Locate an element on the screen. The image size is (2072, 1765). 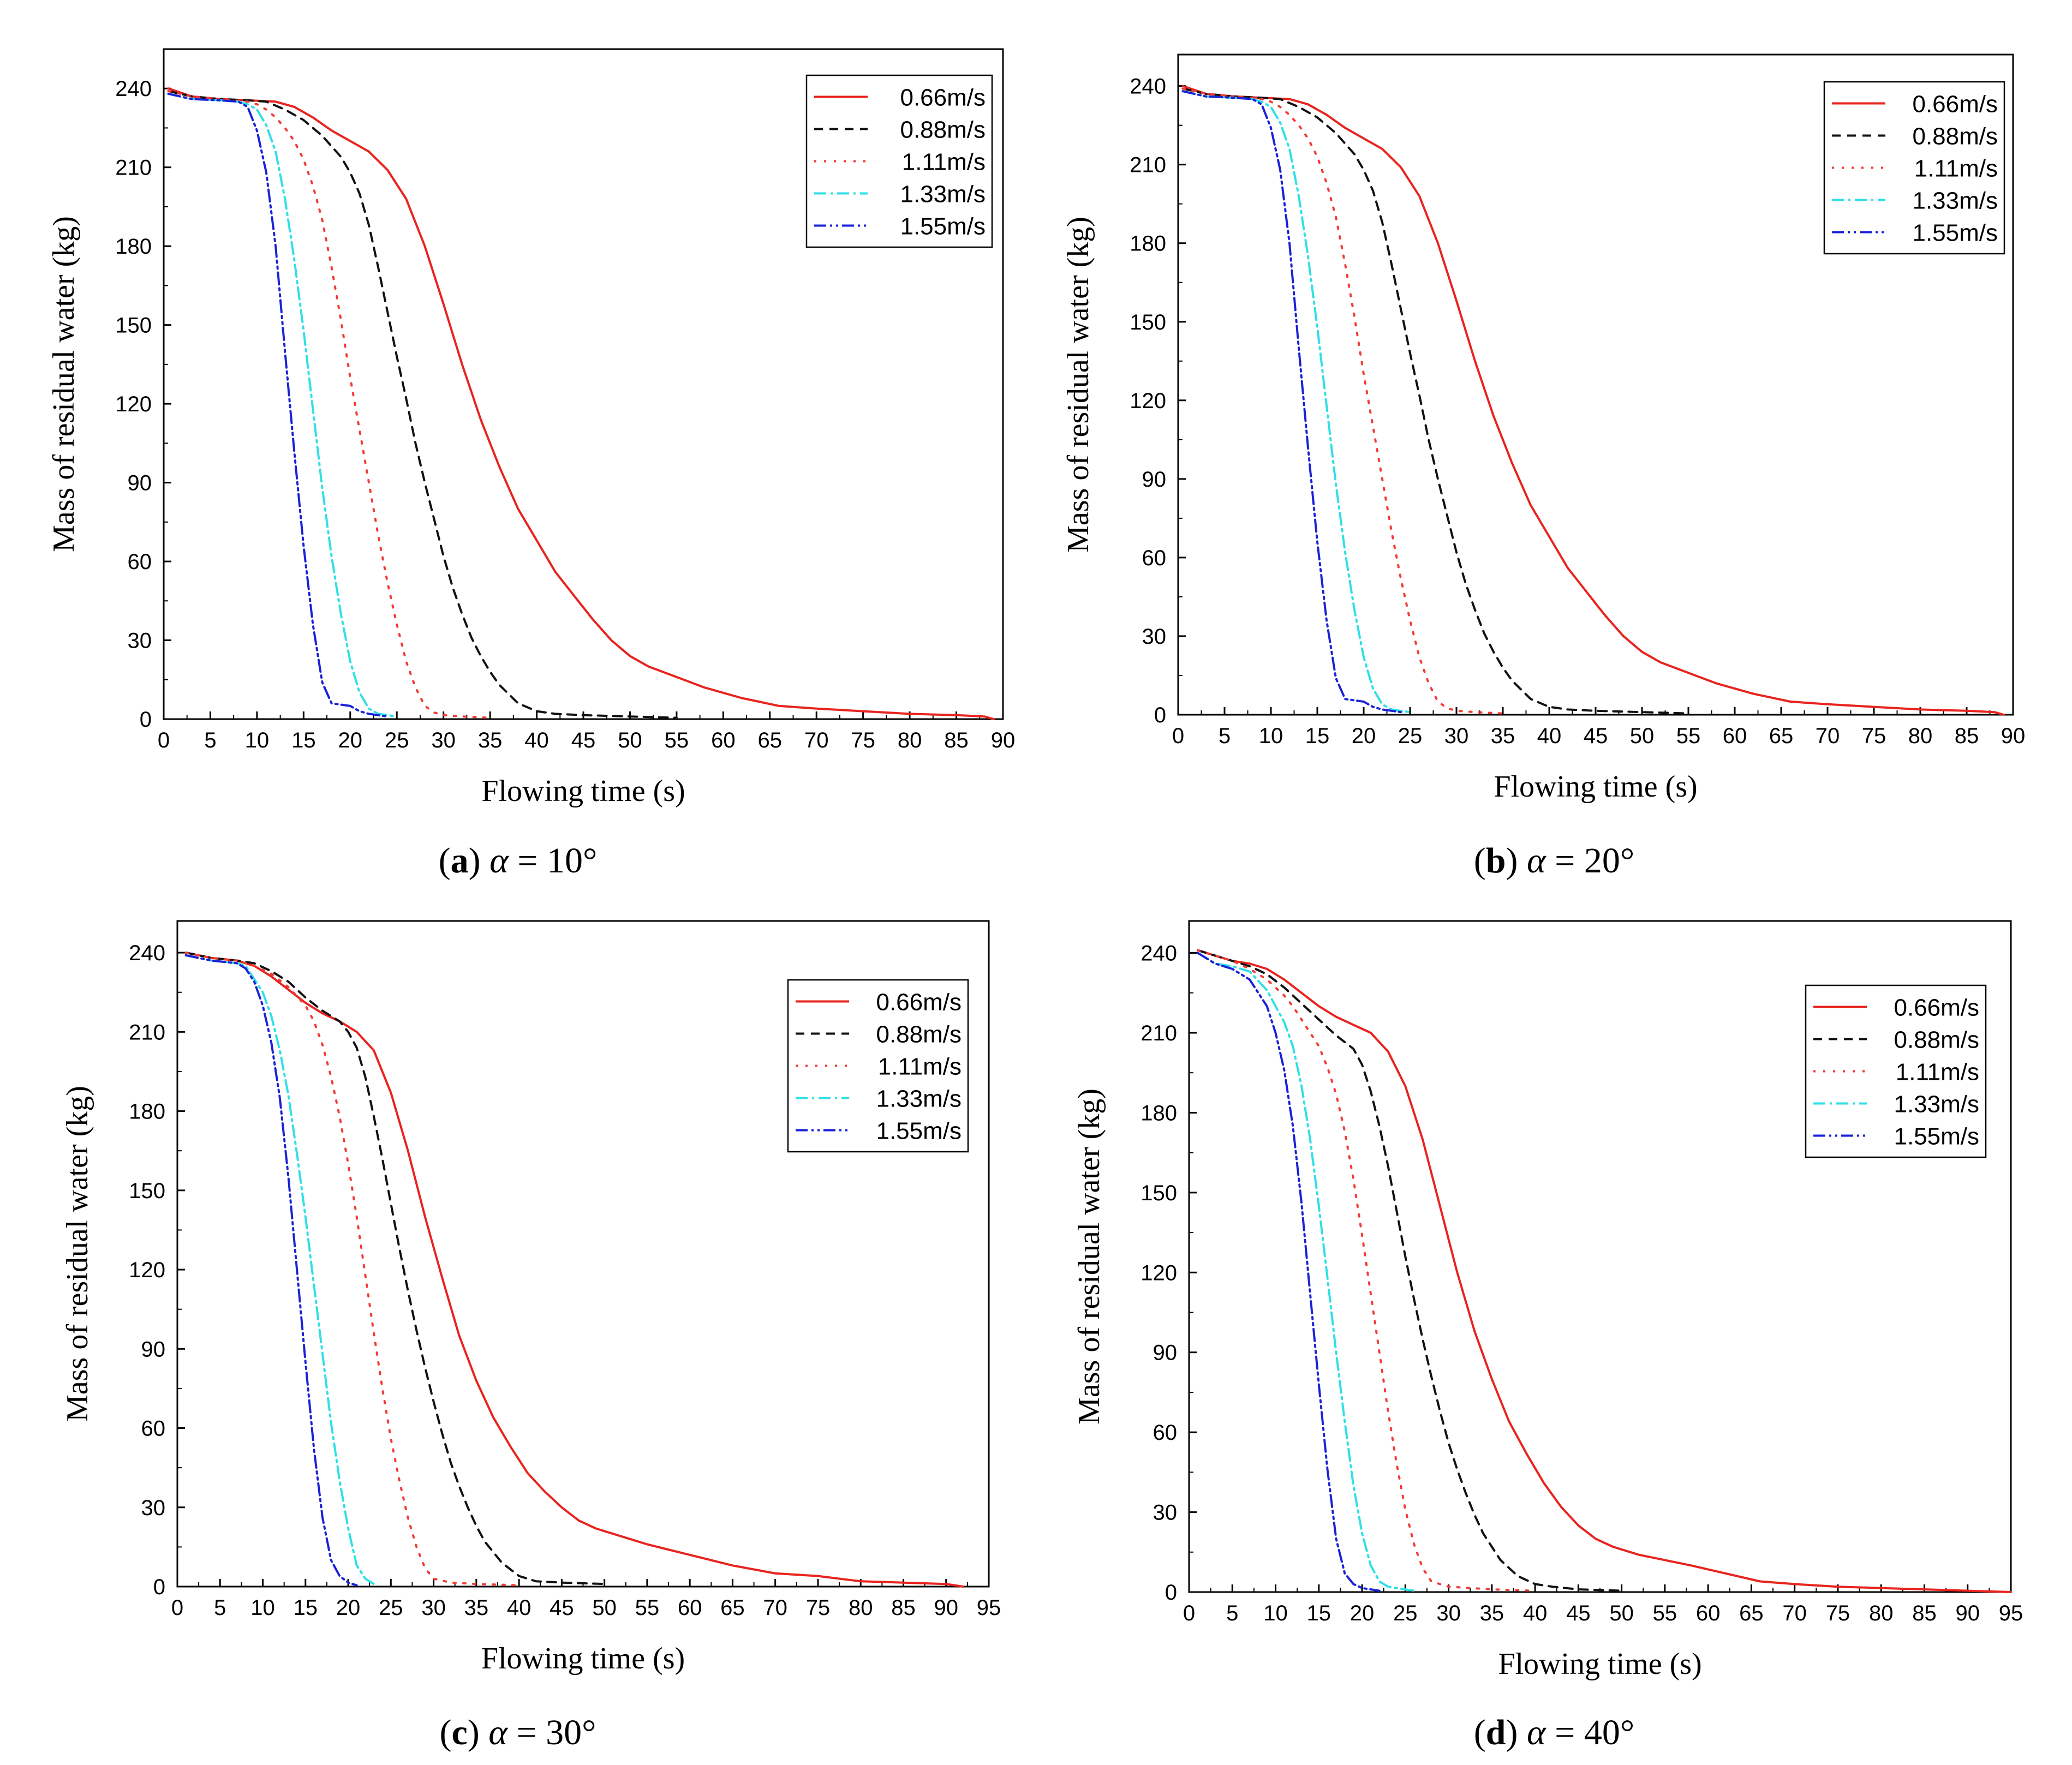
caption-b-letter: b is located at coordinates (1496, 861).